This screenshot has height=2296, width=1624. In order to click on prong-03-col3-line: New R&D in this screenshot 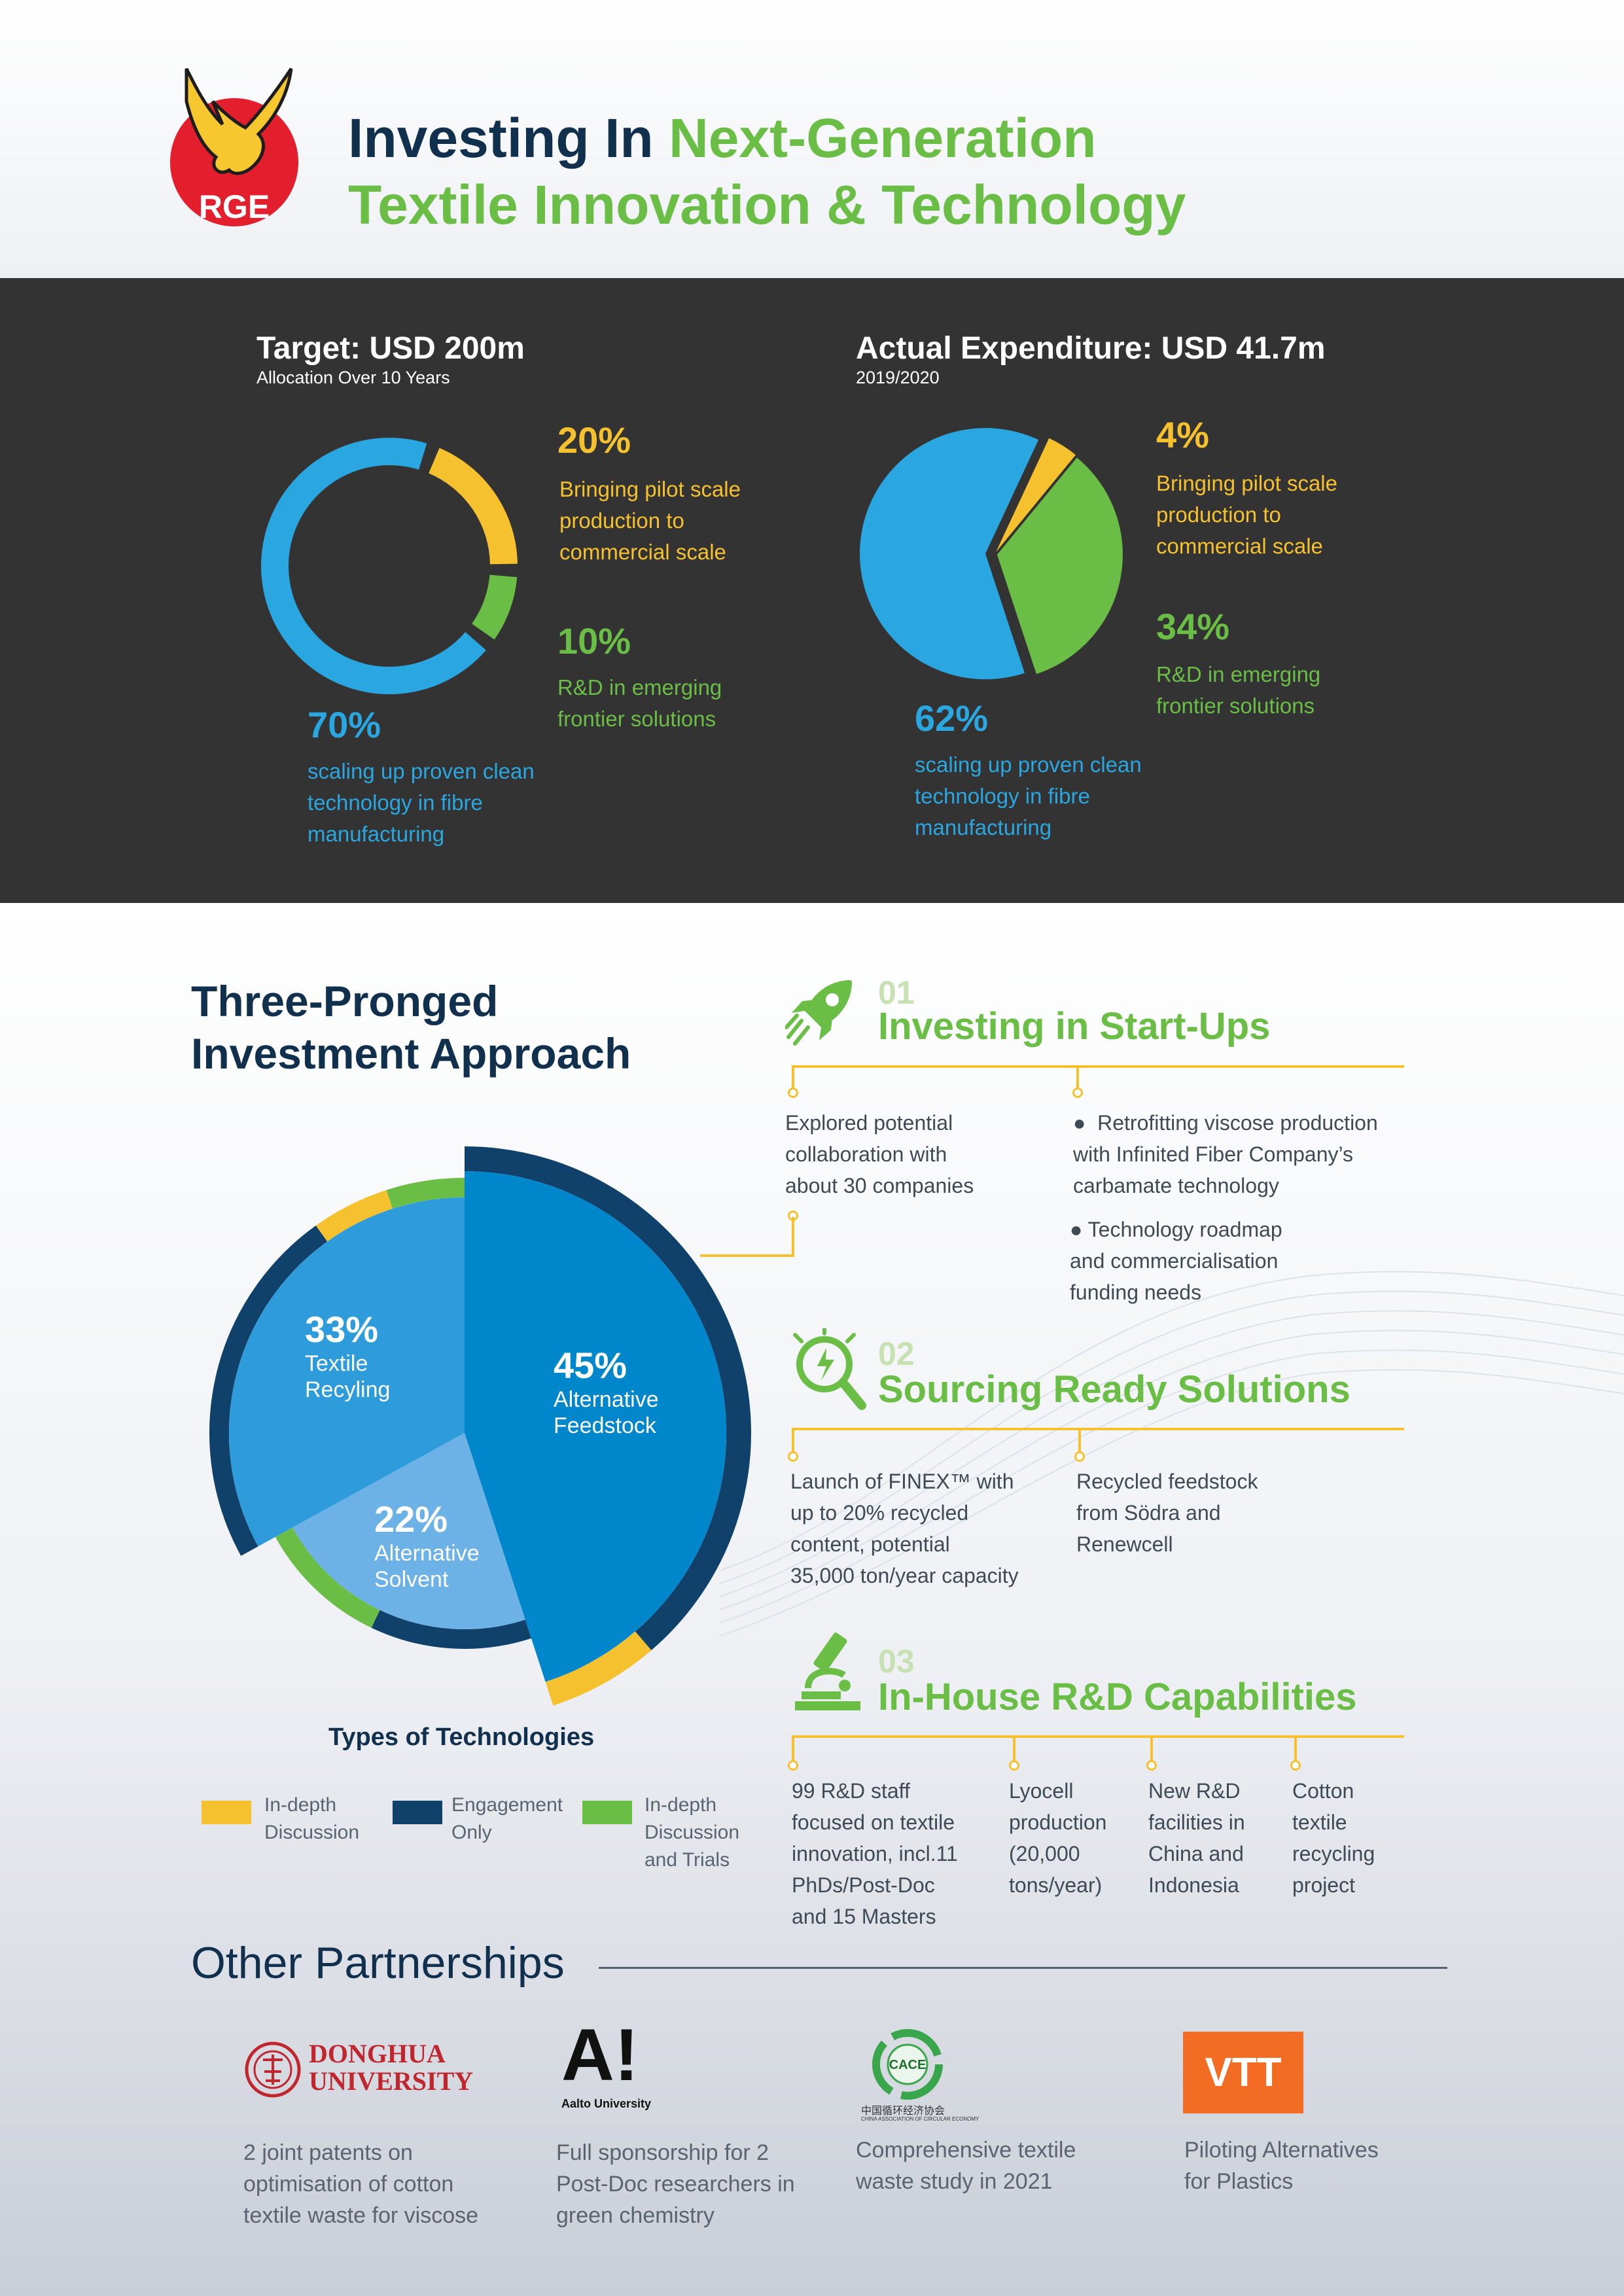, I will do `click(1194, 1791)`.